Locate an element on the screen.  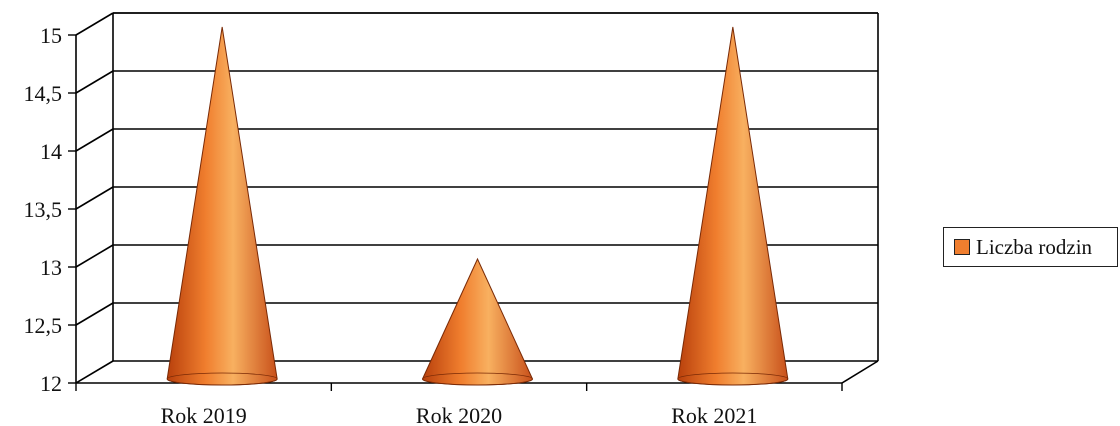
y-tick-label: 14 is located at coordinates (51, 151).